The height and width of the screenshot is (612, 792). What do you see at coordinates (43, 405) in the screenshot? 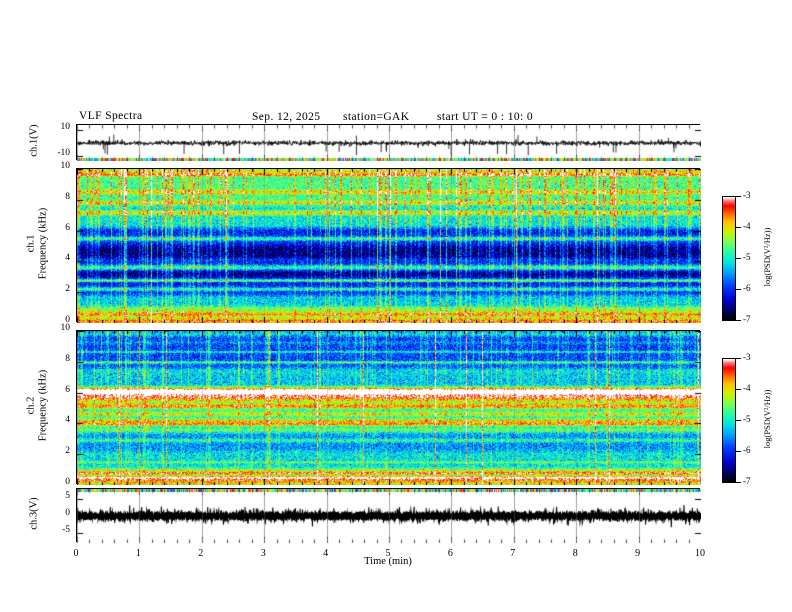
I see `ch2-spectrogram-ylabel: Frequency (kHz)` at bounding box center [43, 405].